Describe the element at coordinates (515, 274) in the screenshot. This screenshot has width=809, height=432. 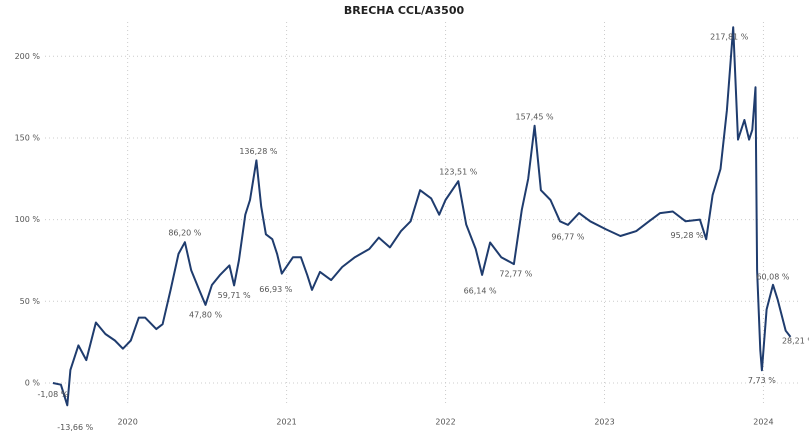
I see `data-label: 72,77 %` at that location.